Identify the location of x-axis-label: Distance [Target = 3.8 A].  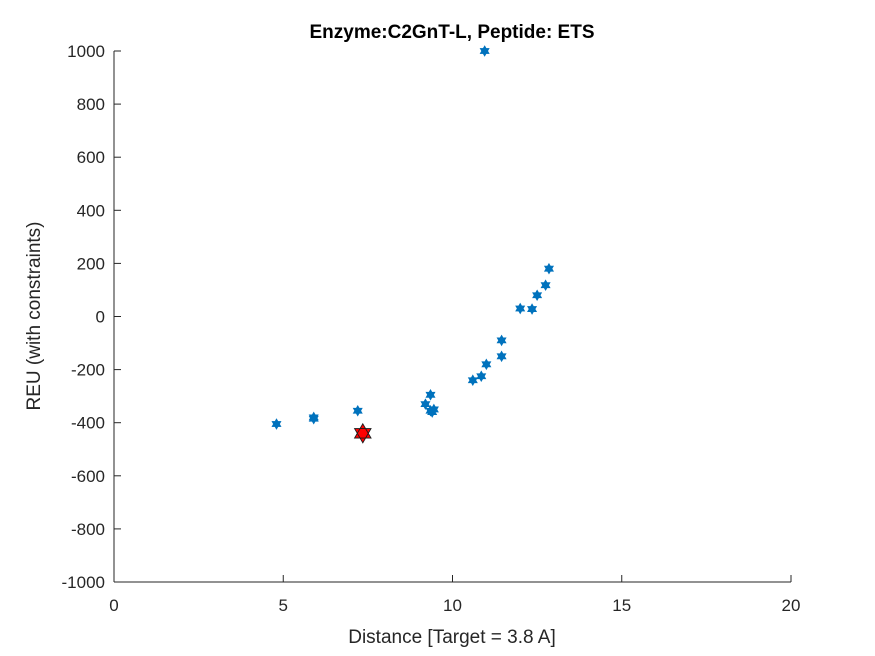
(452, 637).